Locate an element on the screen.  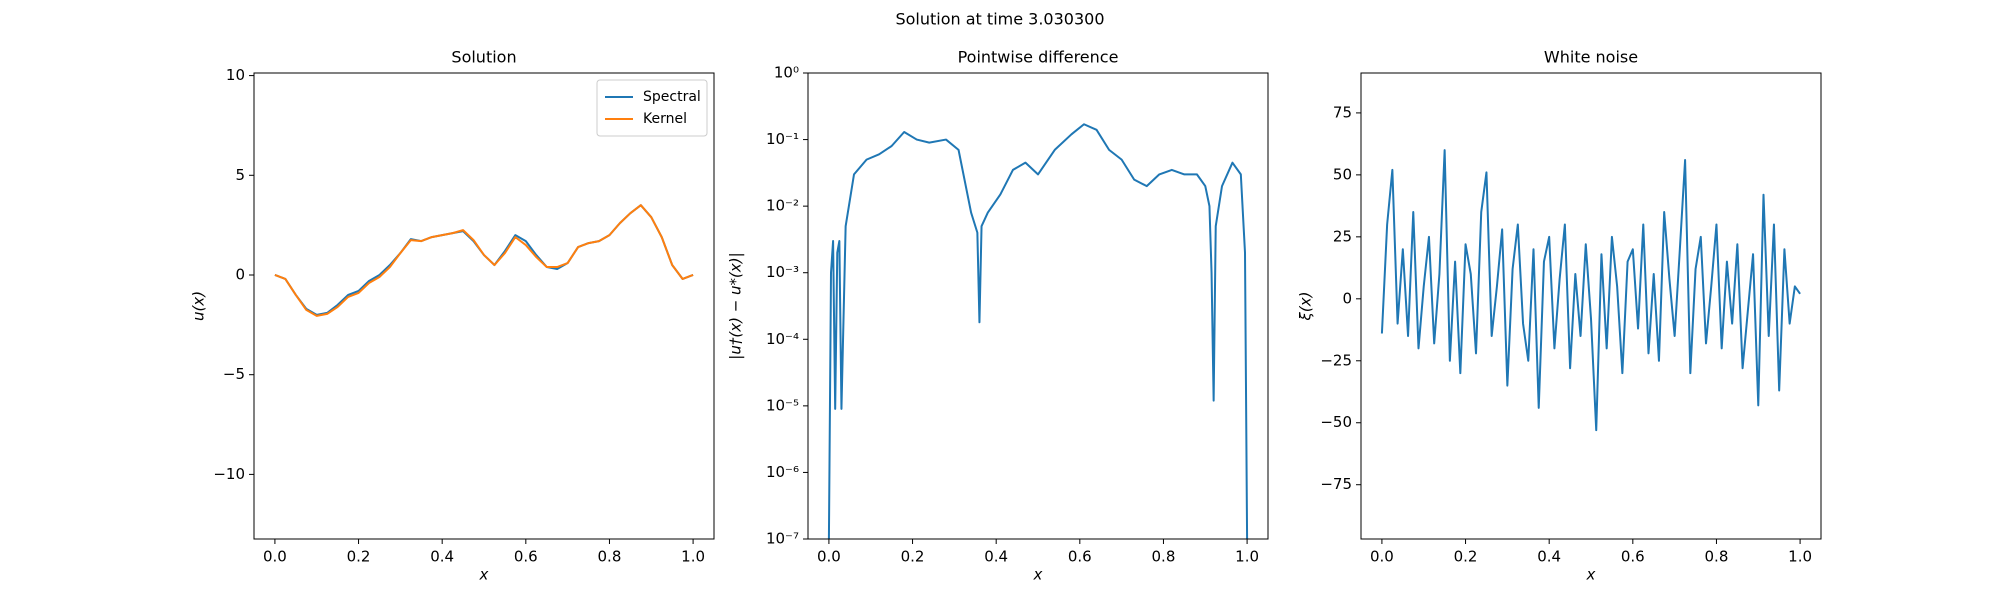
y-tick-label: 10⁻⁶ is located at coordinates (782, 472).